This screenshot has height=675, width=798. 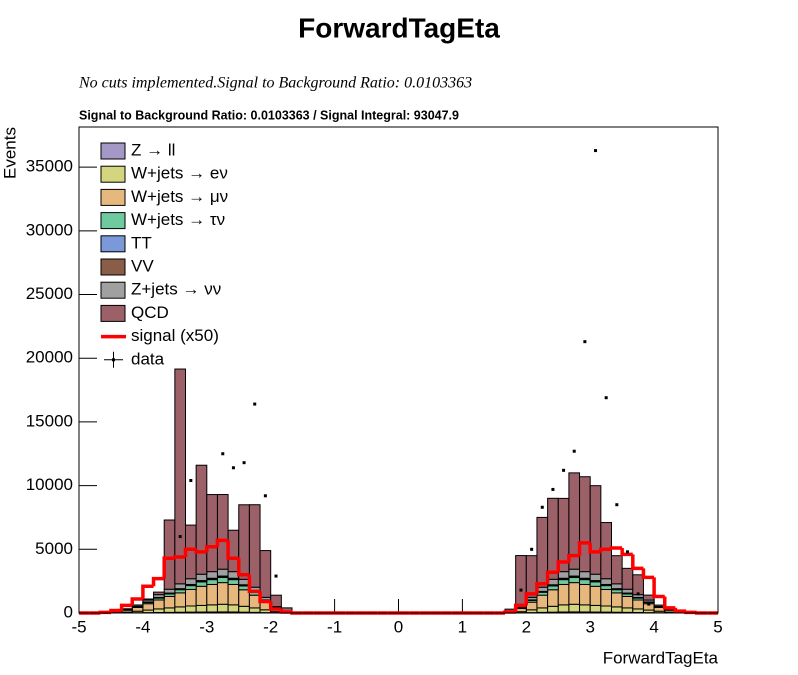 What do you see at coordinates (150, 312) in the screenshot?
I see `legend-label: QCD` at bounding box center [150, 312].